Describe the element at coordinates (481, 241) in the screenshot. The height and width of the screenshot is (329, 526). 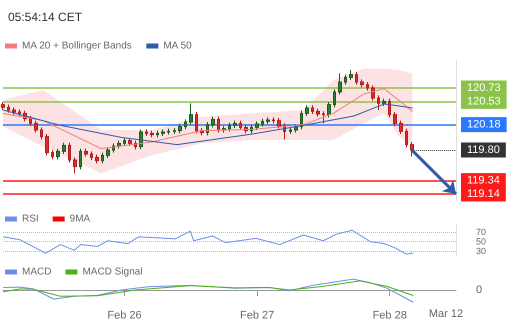
I see `y-tick-label: 50` at that location.